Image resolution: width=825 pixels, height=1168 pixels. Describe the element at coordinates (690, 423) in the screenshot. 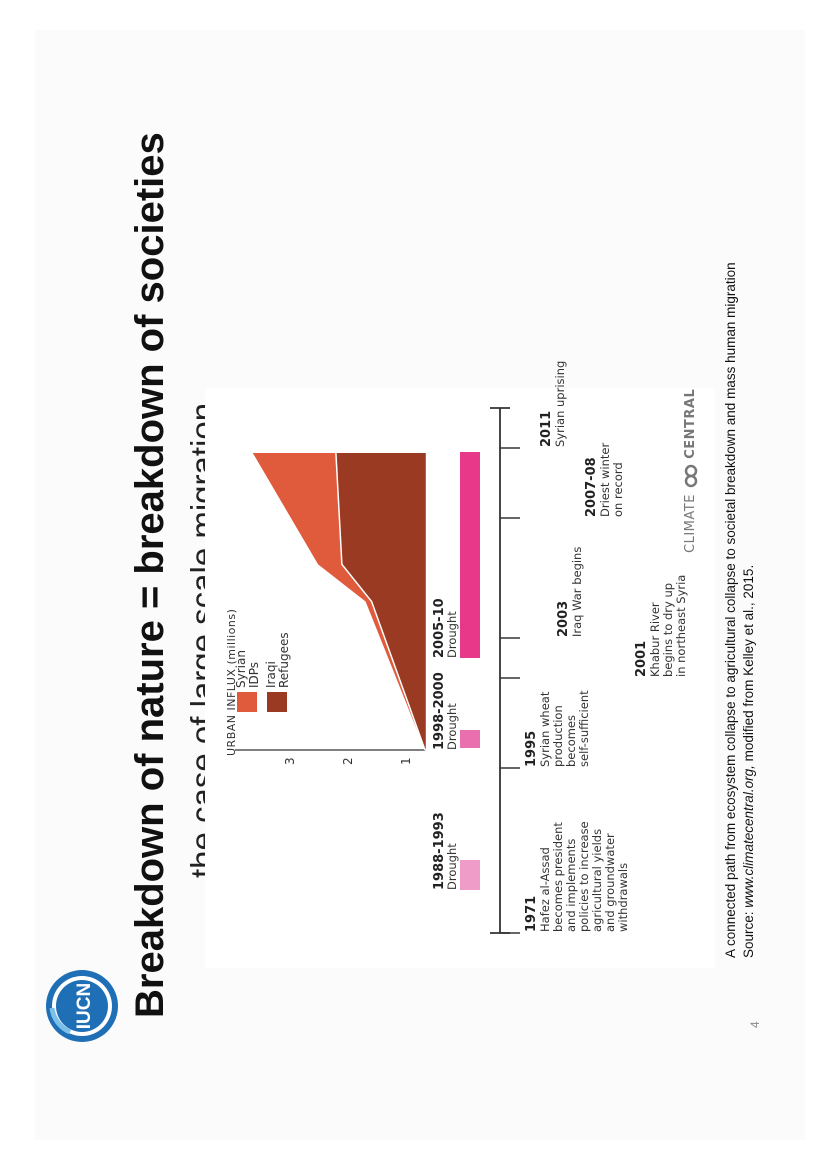

I see `credit-central: CENTRAL` at that location.